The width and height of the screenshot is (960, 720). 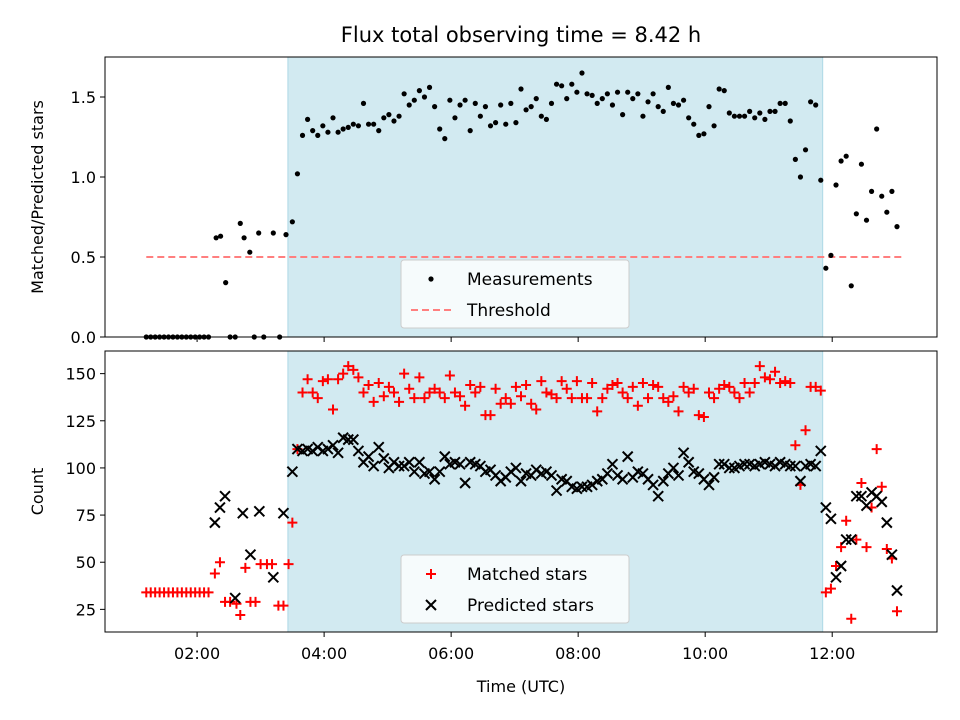 I want to click on legend-marker-measurements, so click(x=431, y=279).